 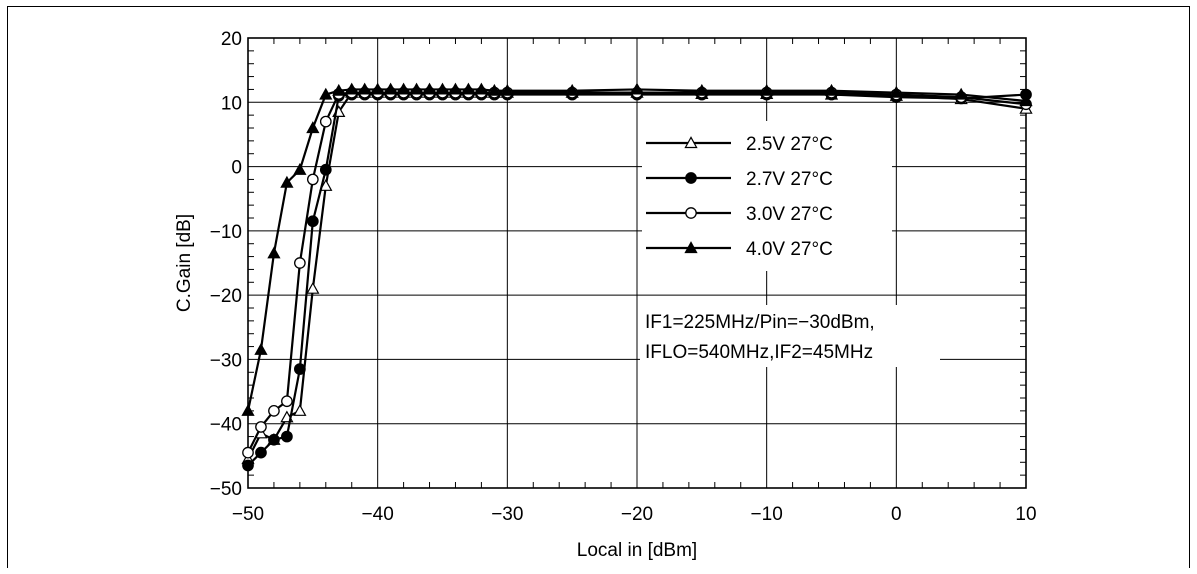 What do you see at coordinates (507, 514) in the screenshot?
I see `x-tick-label: −30` at bounding box center [507, 514].